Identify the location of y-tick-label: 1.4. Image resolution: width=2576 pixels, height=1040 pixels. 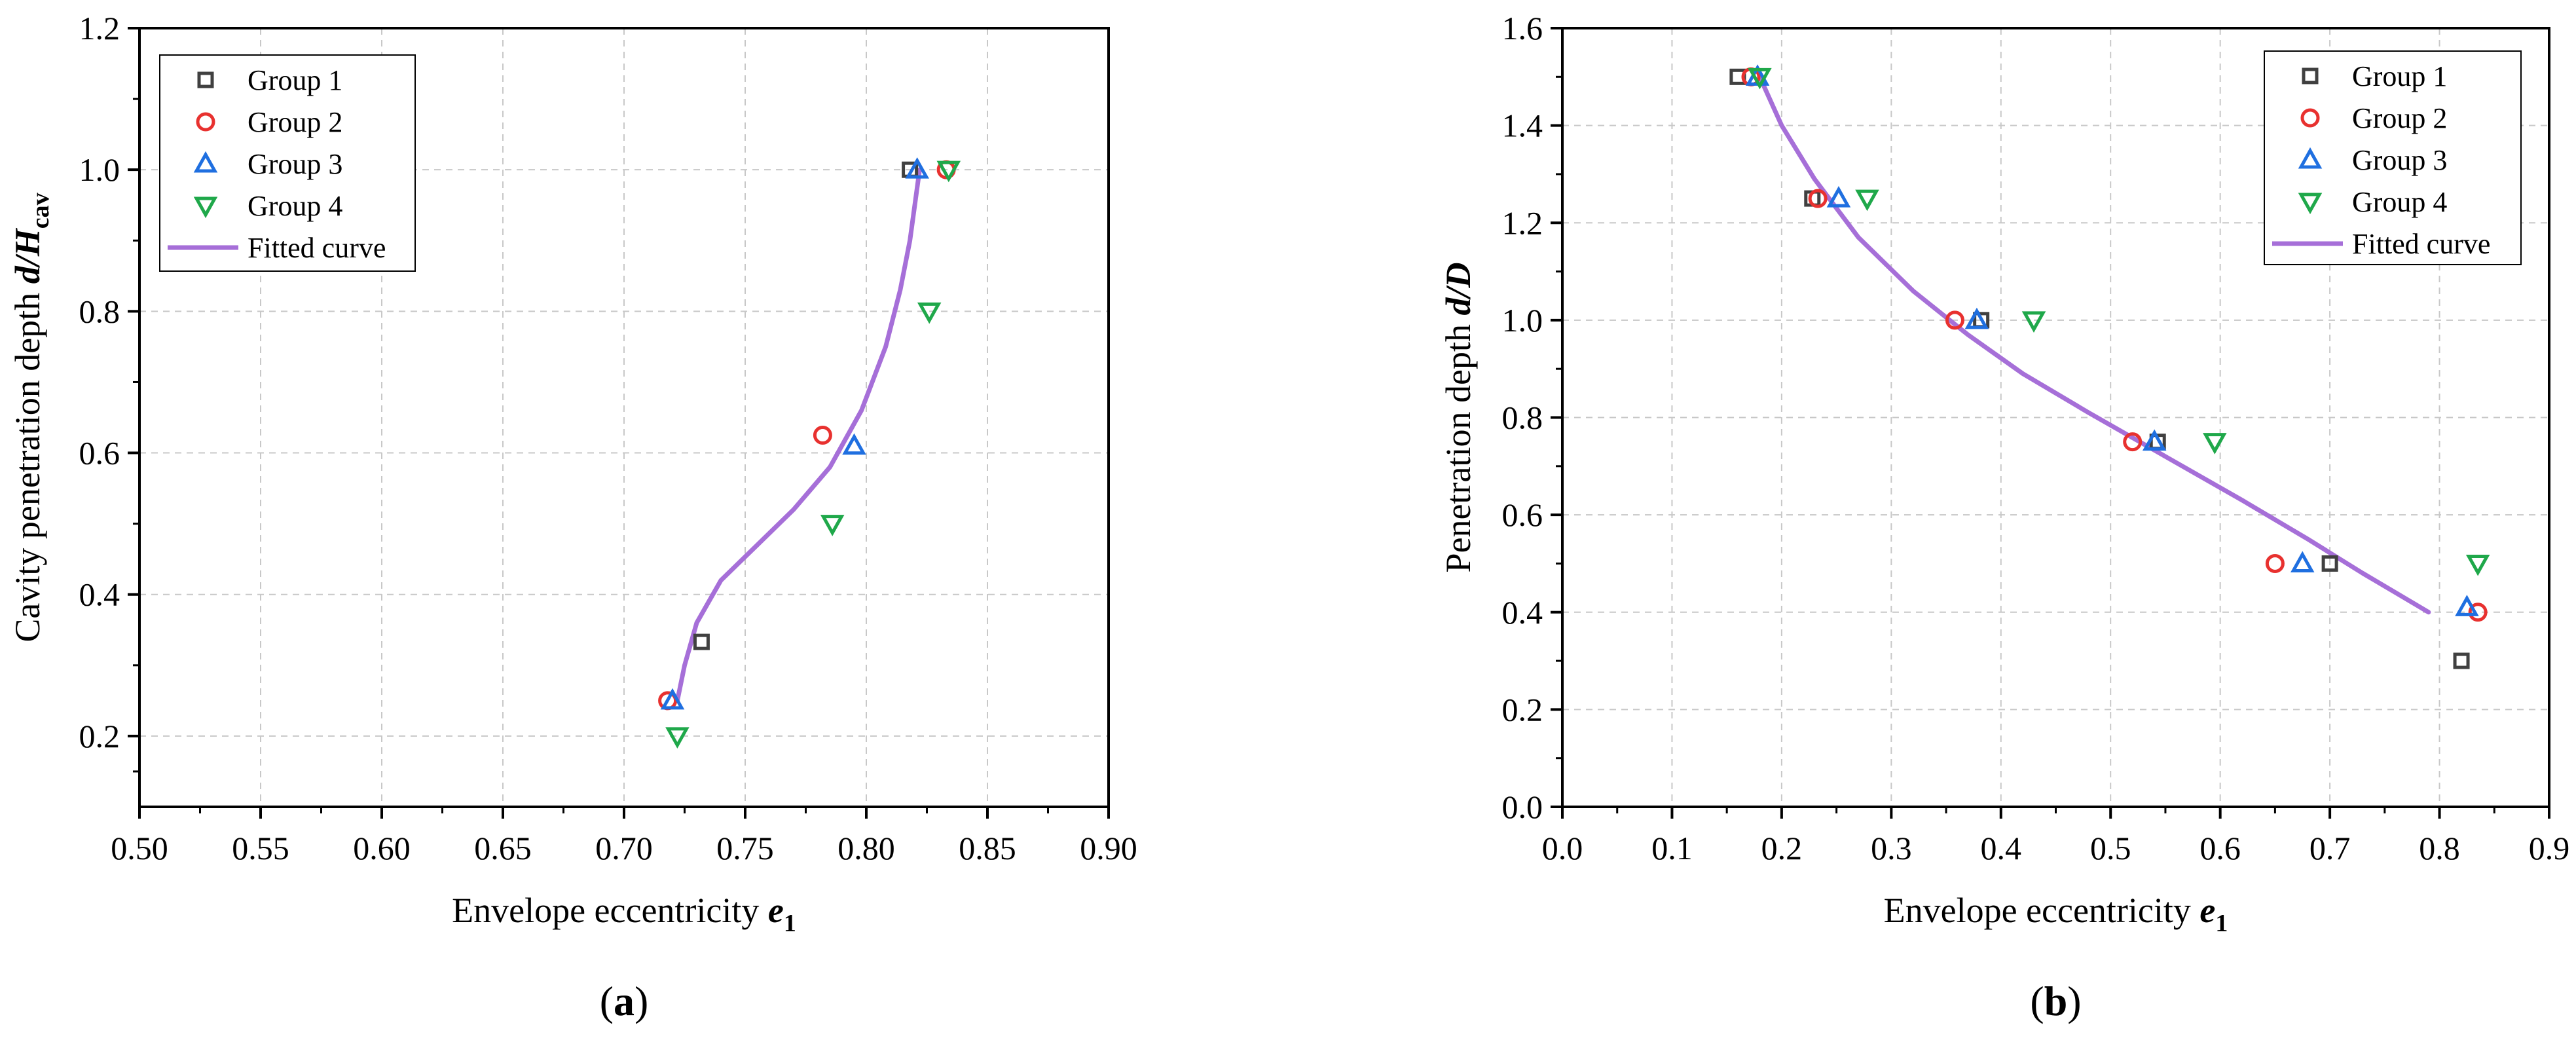
(1522, 125).